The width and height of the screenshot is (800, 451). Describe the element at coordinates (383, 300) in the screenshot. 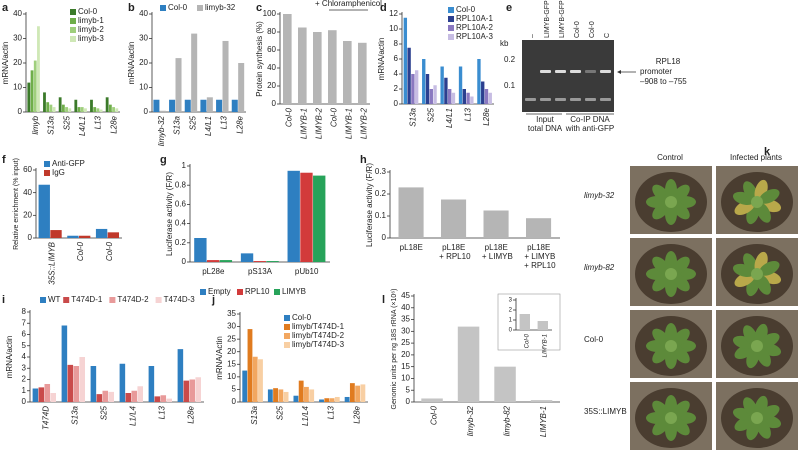

I see `panel-letter: l` at that location.